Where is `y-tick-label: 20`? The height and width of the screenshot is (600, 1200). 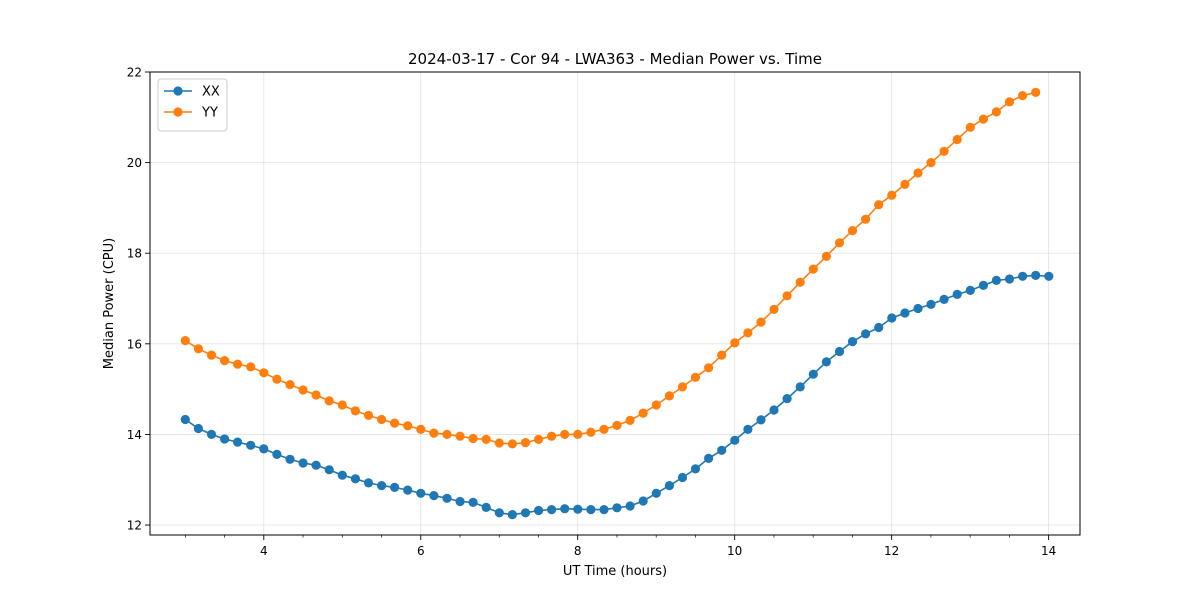
y-tick-label: 20 is located at coordinates (134, 163).